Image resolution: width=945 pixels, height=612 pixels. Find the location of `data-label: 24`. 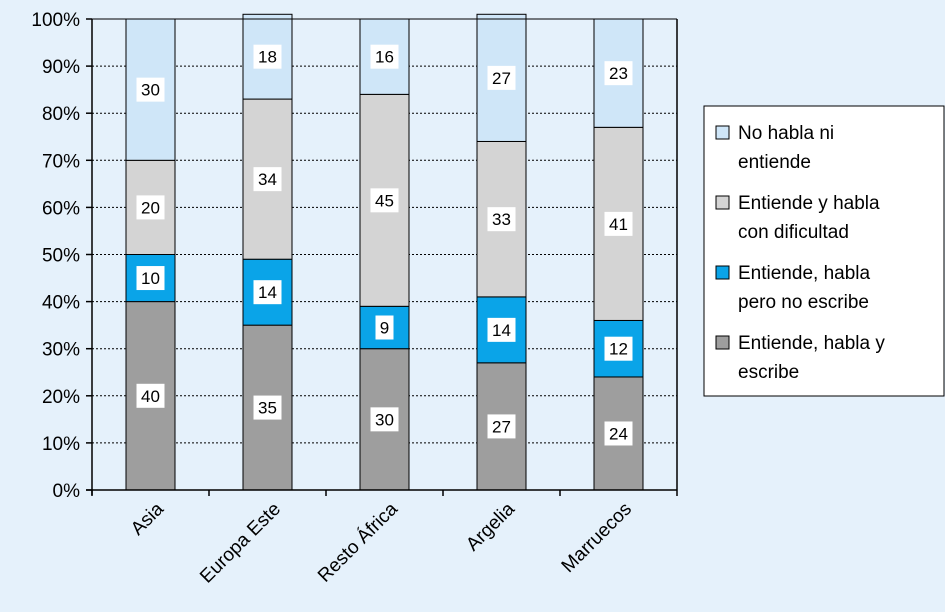

data-label: 24 is located at coordinates (618, 433).